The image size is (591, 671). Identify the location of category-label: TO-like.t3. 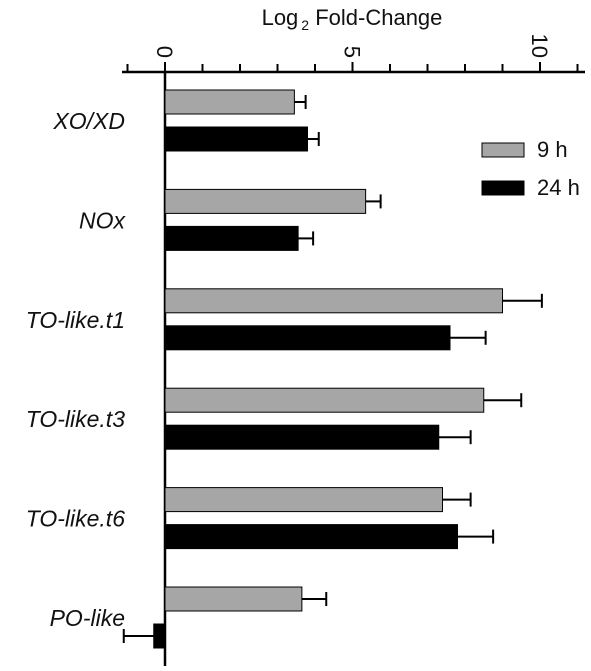
(75, 419).